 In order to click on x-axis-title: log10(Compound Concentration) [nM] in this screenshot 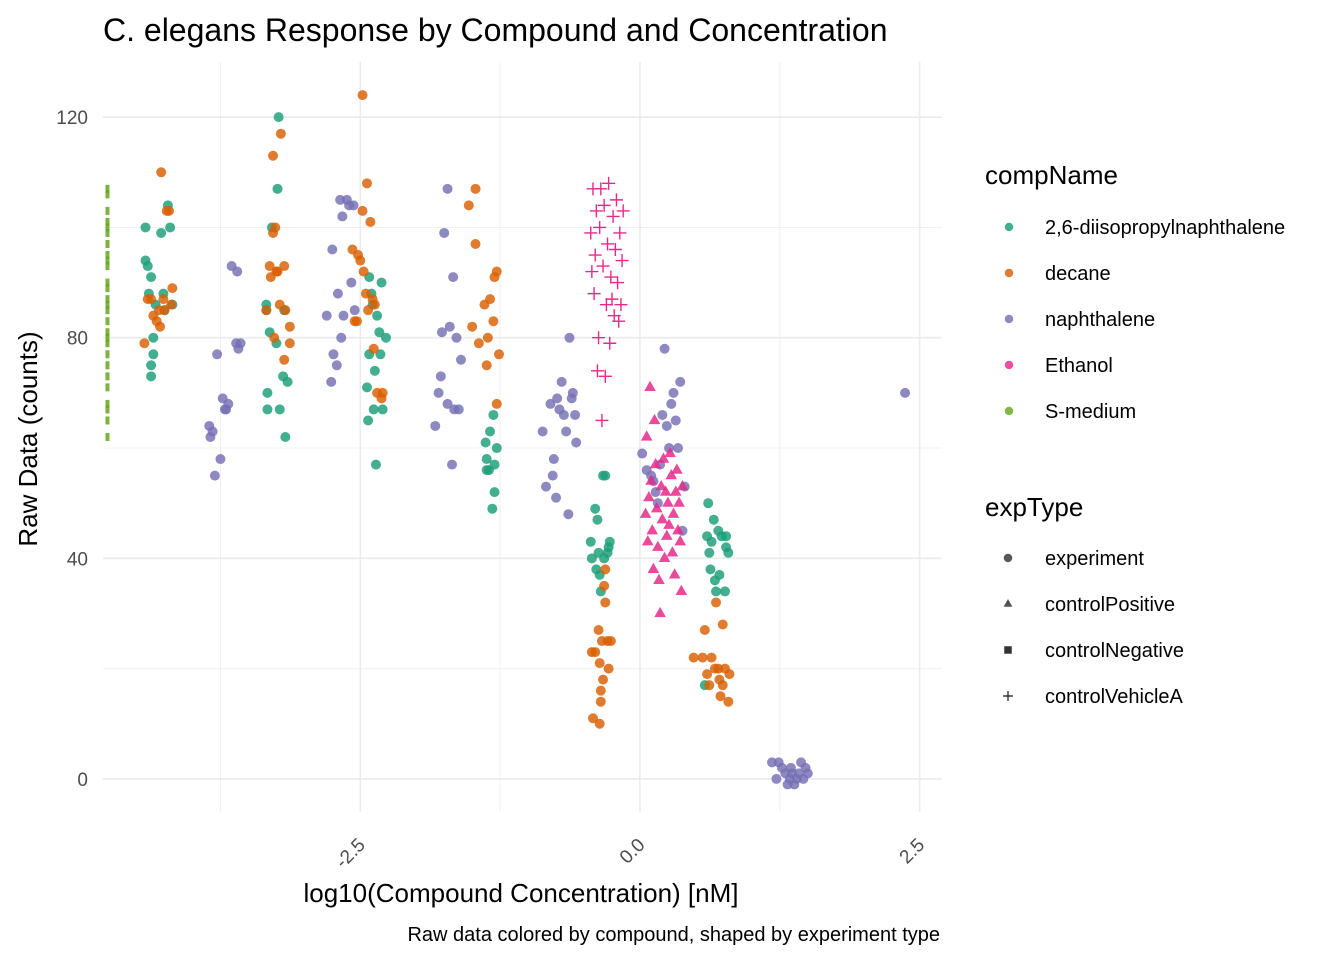, I will do `click(520, 893)`.